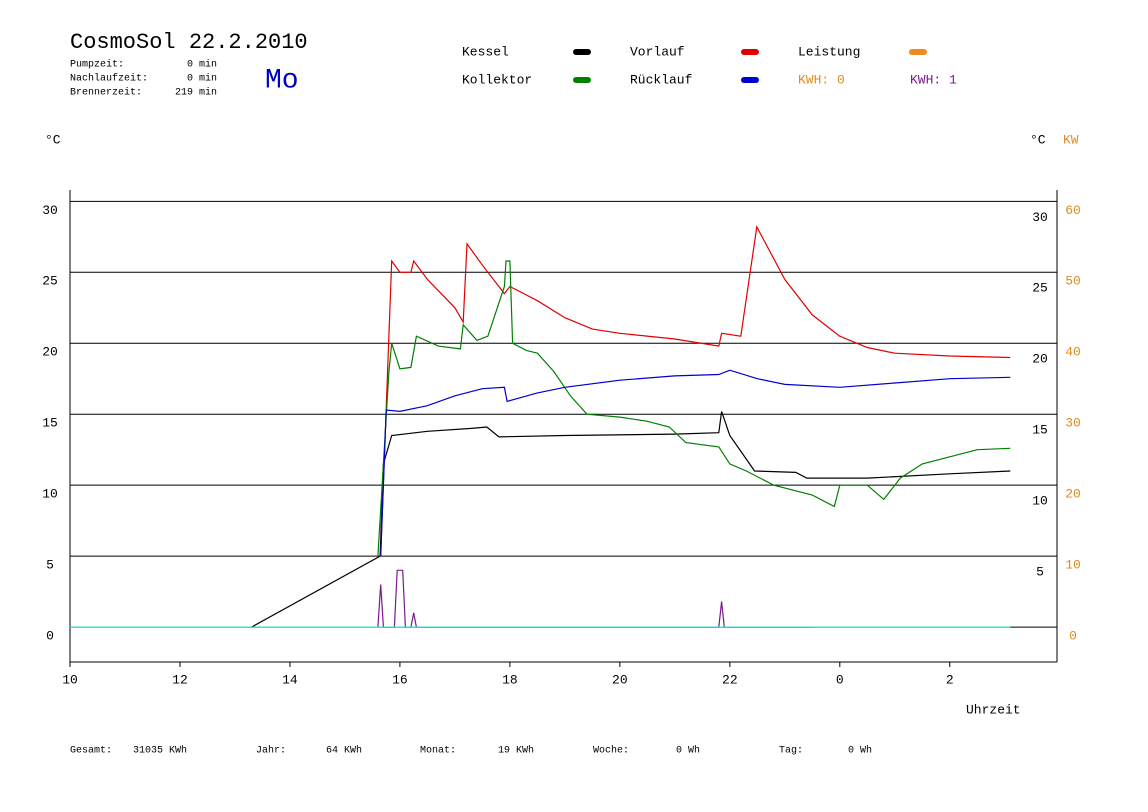 This screenshot has width=1148, height=812. Describe the element at coordinates (97, 65) in the screenshot. I see `info-label: Pumpzeit:` at that location.